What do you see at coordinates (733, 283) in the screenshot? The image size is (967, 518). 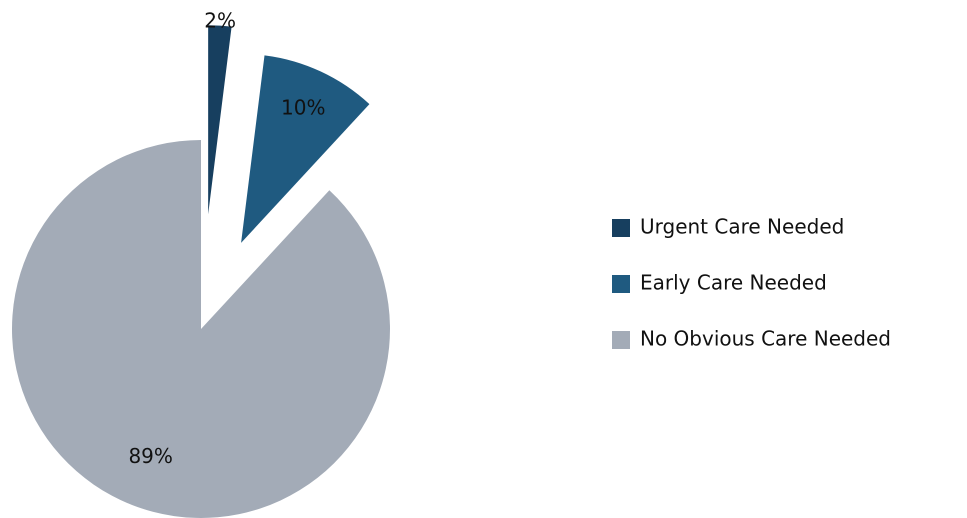 I see `legend-label: Early Care Needed` at bounding box center [733, 283].